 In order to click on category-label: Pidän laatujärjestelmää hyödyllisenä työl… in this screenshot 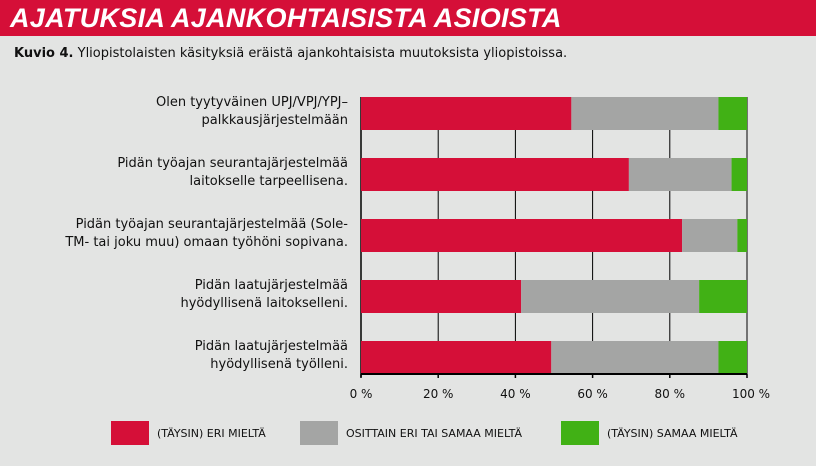, I will do `click(178, 356)`.